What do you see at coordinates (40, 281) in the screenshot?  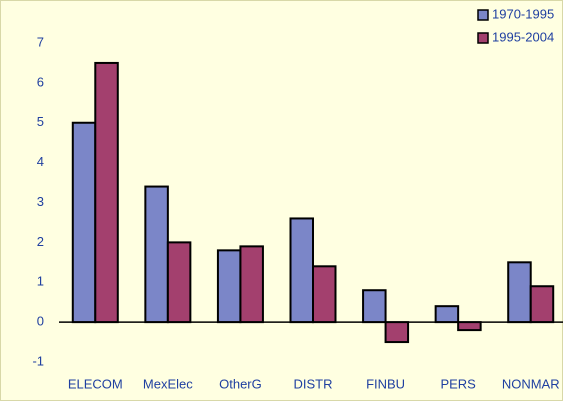 I see `y-tick-label: 1` at bounding box center [40, 281].